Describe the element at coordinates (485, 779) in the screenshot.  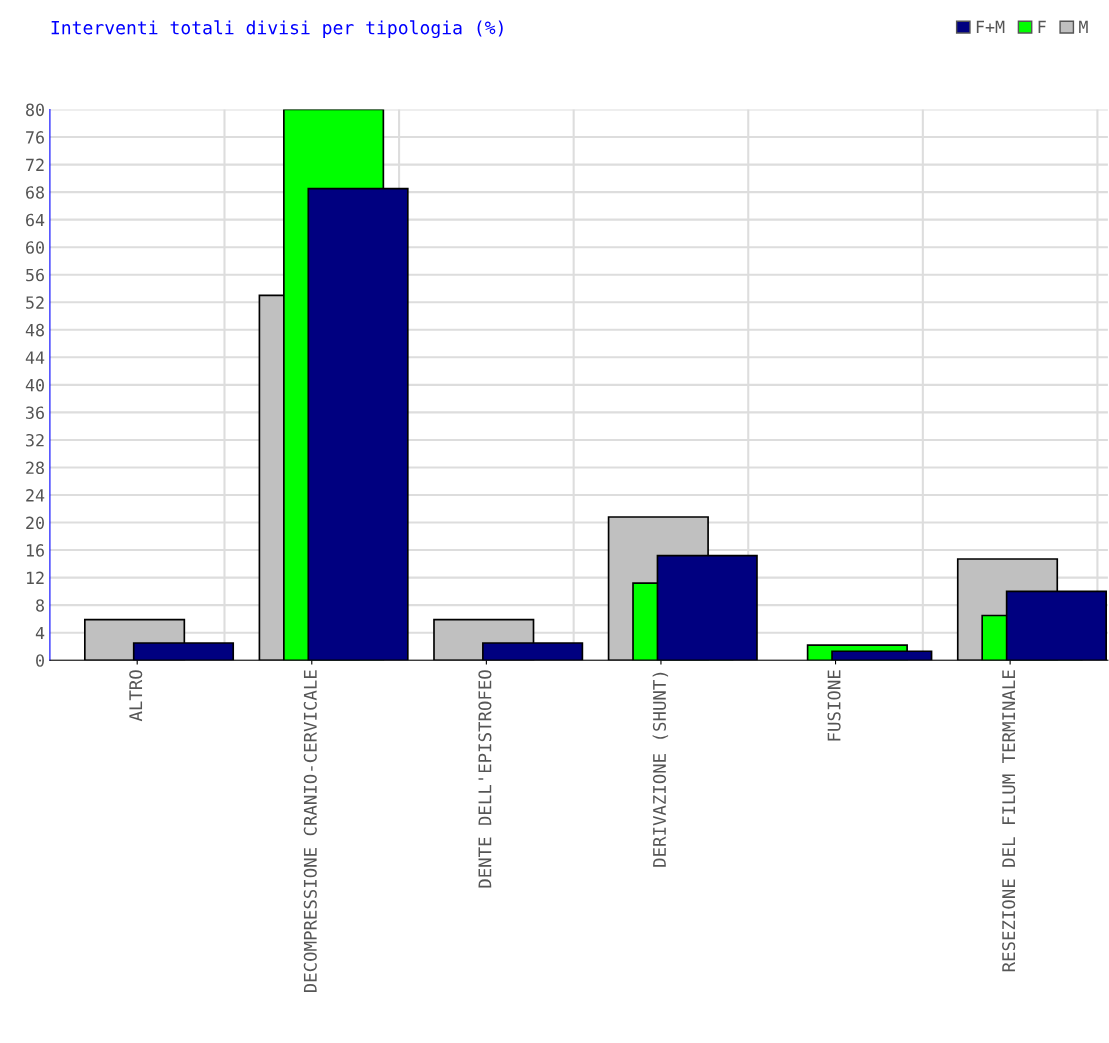
I see `x-tick-label: DENTE DELL'EPISTROFEO` at that location.